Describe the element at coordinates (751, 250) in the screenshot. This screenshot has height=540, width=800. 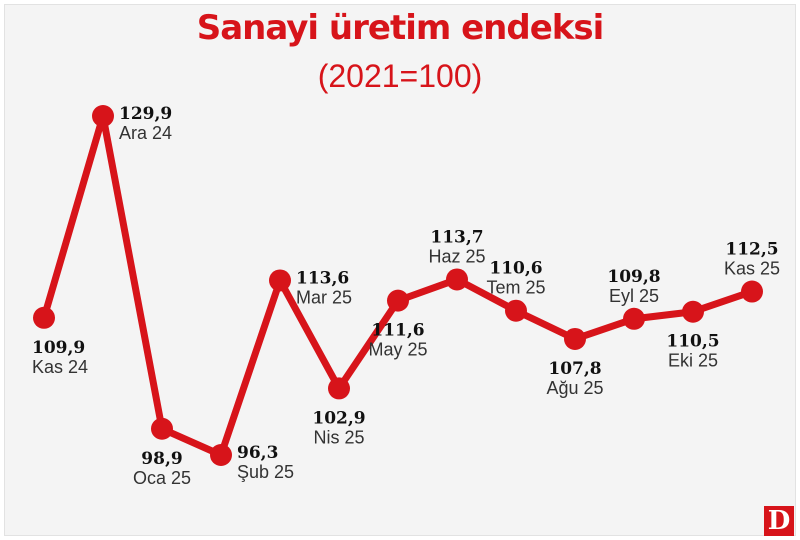
I see `data-value-label: 112,5` at that location.